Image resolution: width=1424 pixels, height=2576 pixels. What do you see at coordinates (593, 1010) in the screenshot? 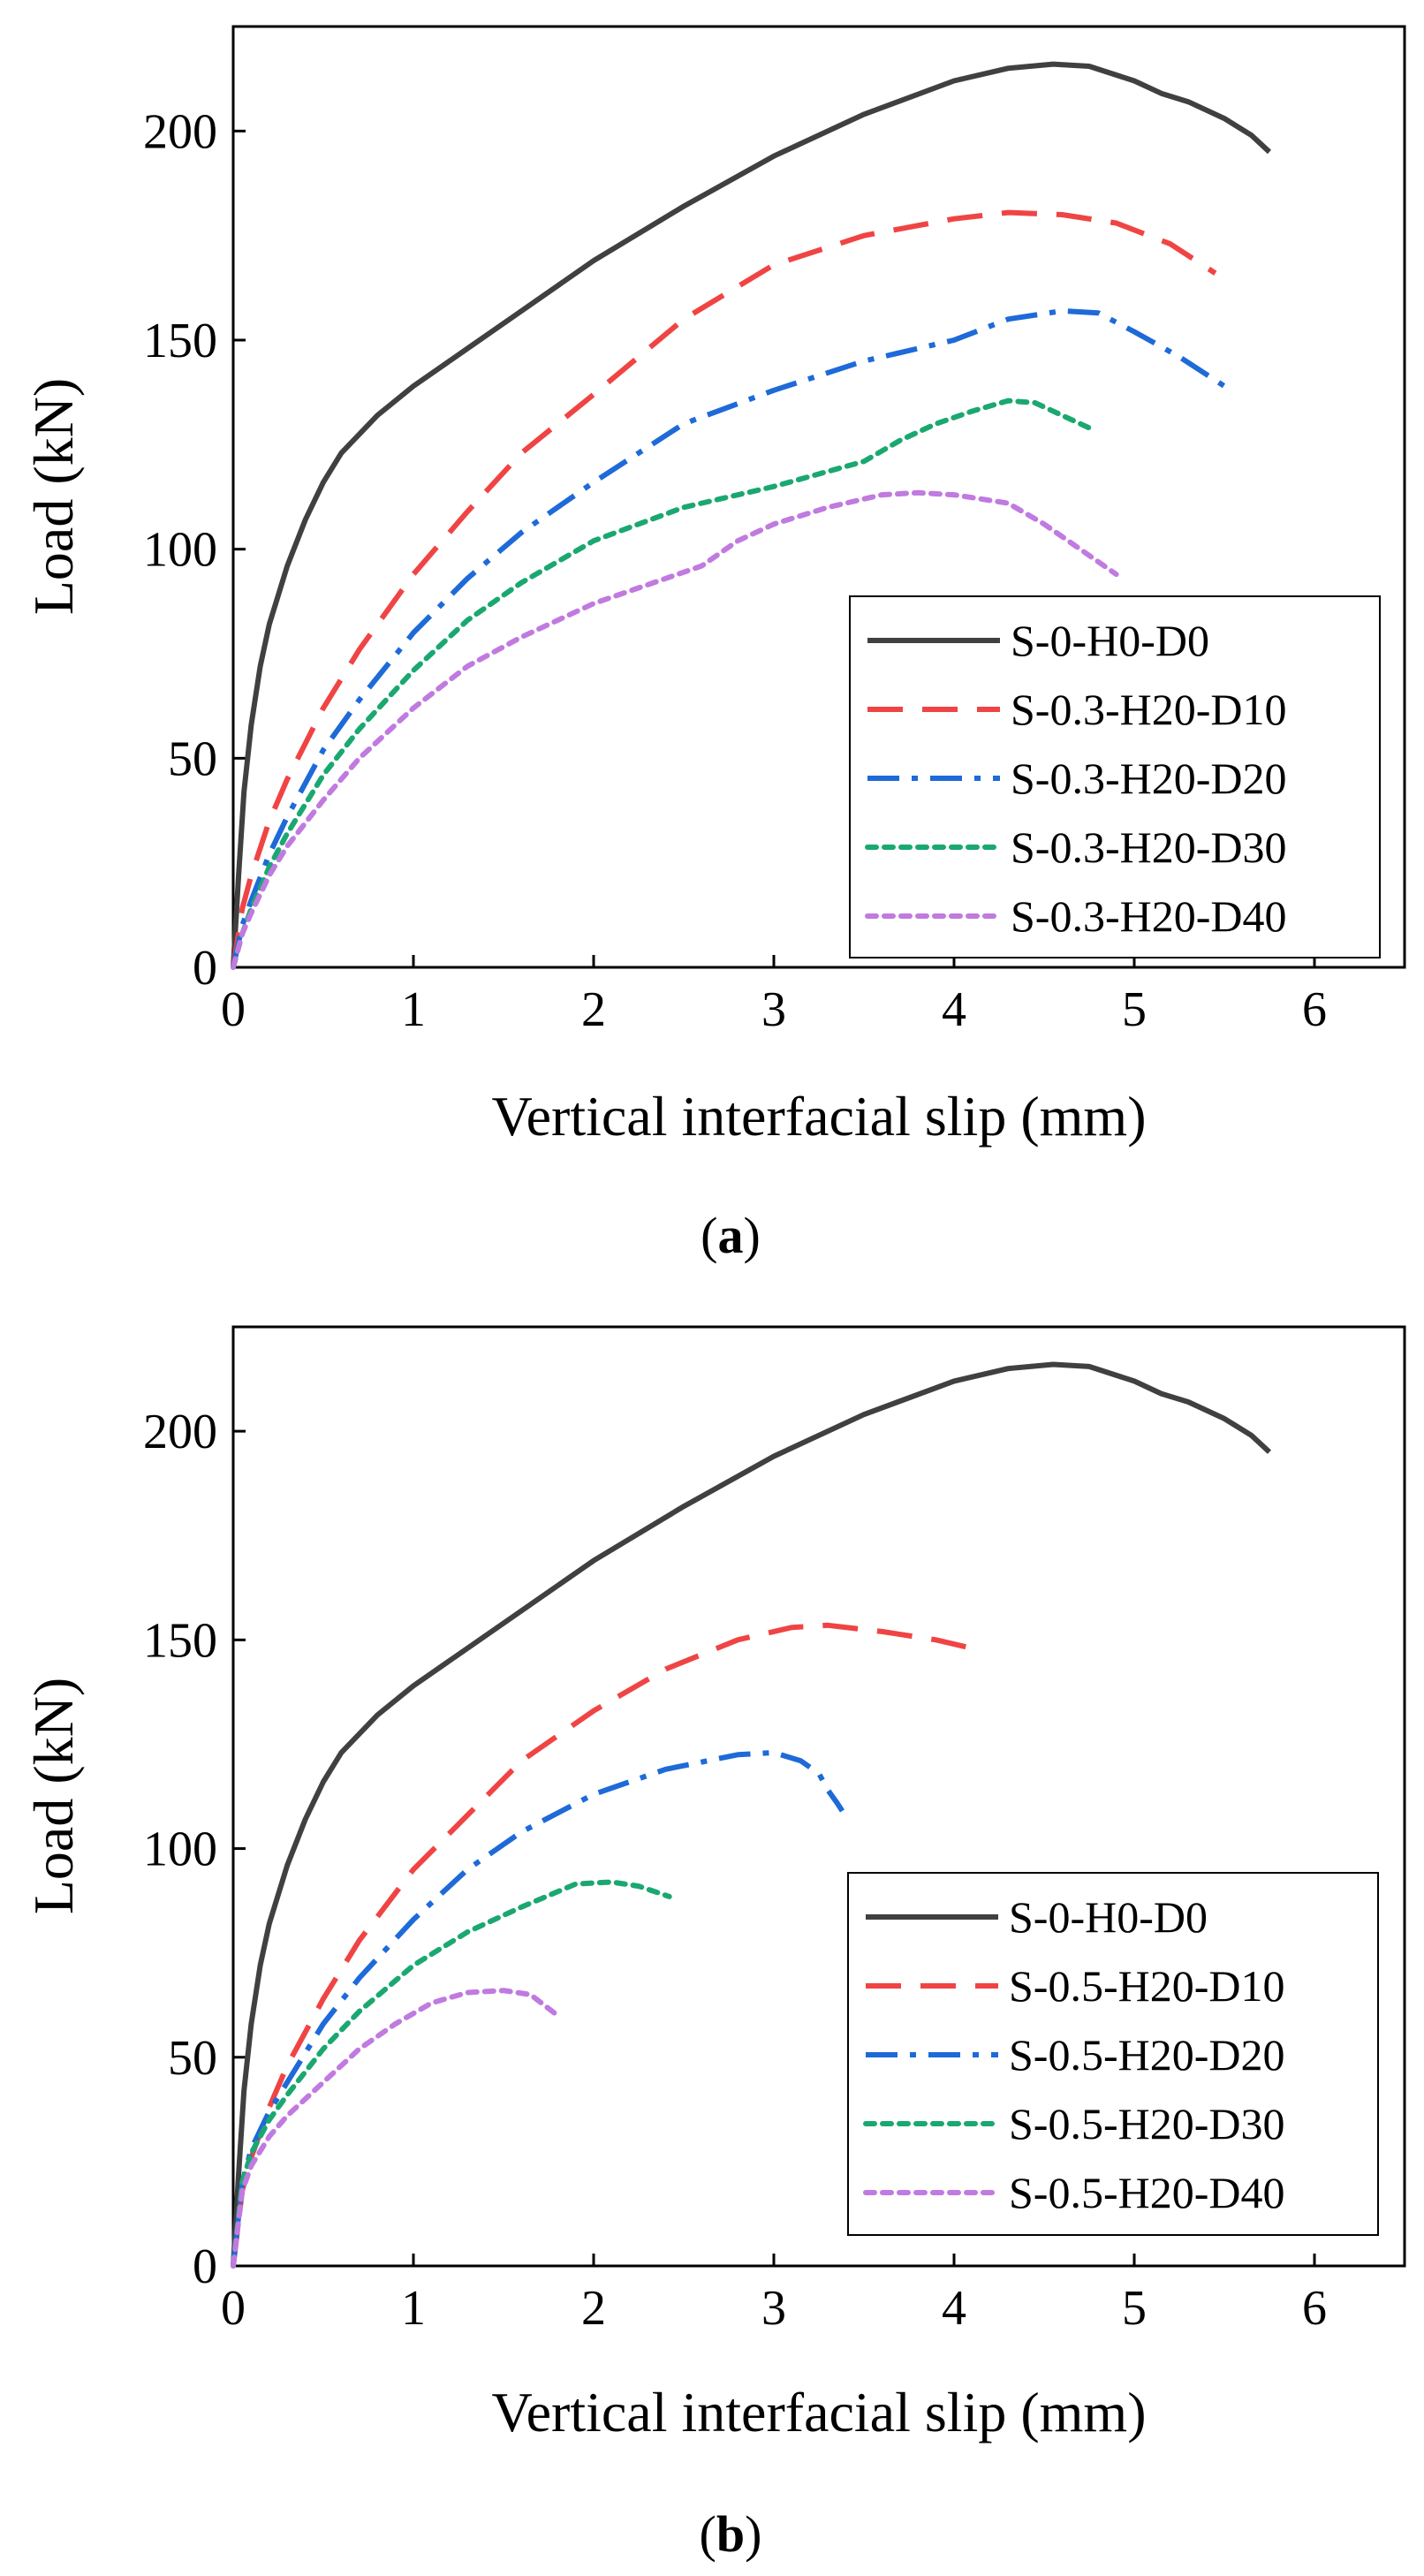
I see `x-tick-label-a-2: 2` at bounding box center [593, 1010].